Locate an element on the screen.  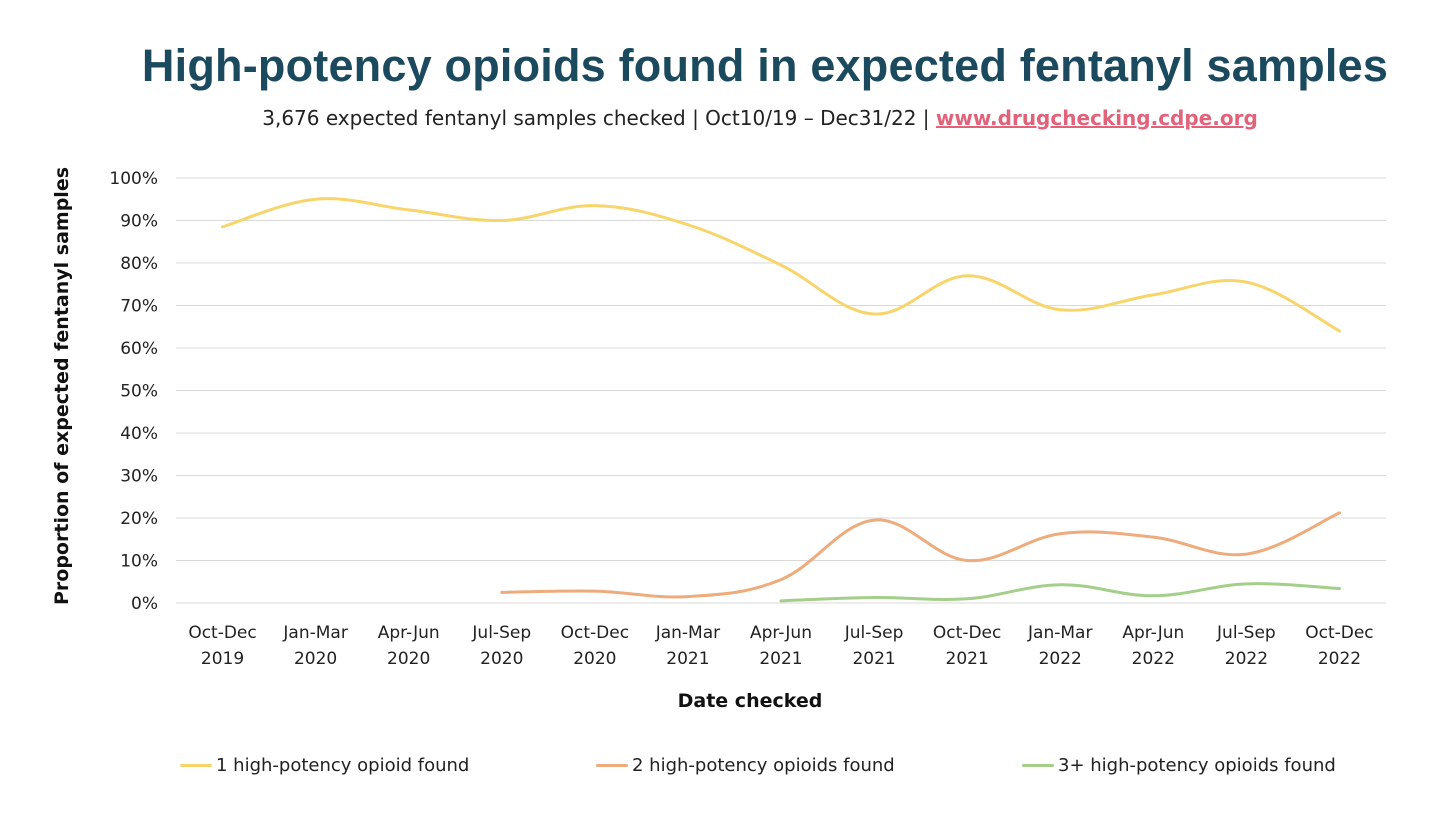
y-tick-label: 100% is located at coordinates (133, 179).